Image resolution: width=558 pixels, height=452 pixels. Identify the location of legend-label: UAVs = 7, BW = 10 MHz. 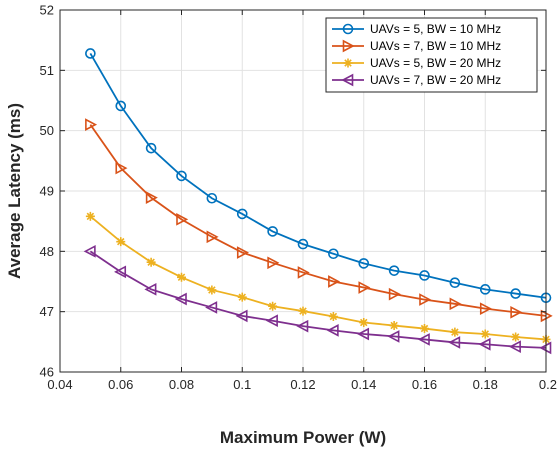
(435, 46).